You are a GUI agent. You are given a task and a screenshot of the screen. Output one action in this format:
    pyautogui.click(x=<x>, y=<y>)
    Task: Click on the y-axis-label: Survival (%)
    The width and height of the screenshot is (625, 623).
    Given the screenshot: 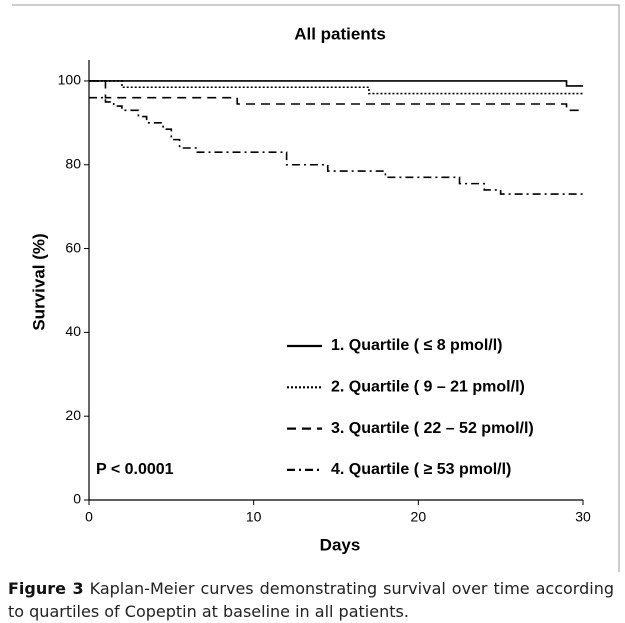 What is the action you would take?
    pyautogui.click(x=38, y=281)
    